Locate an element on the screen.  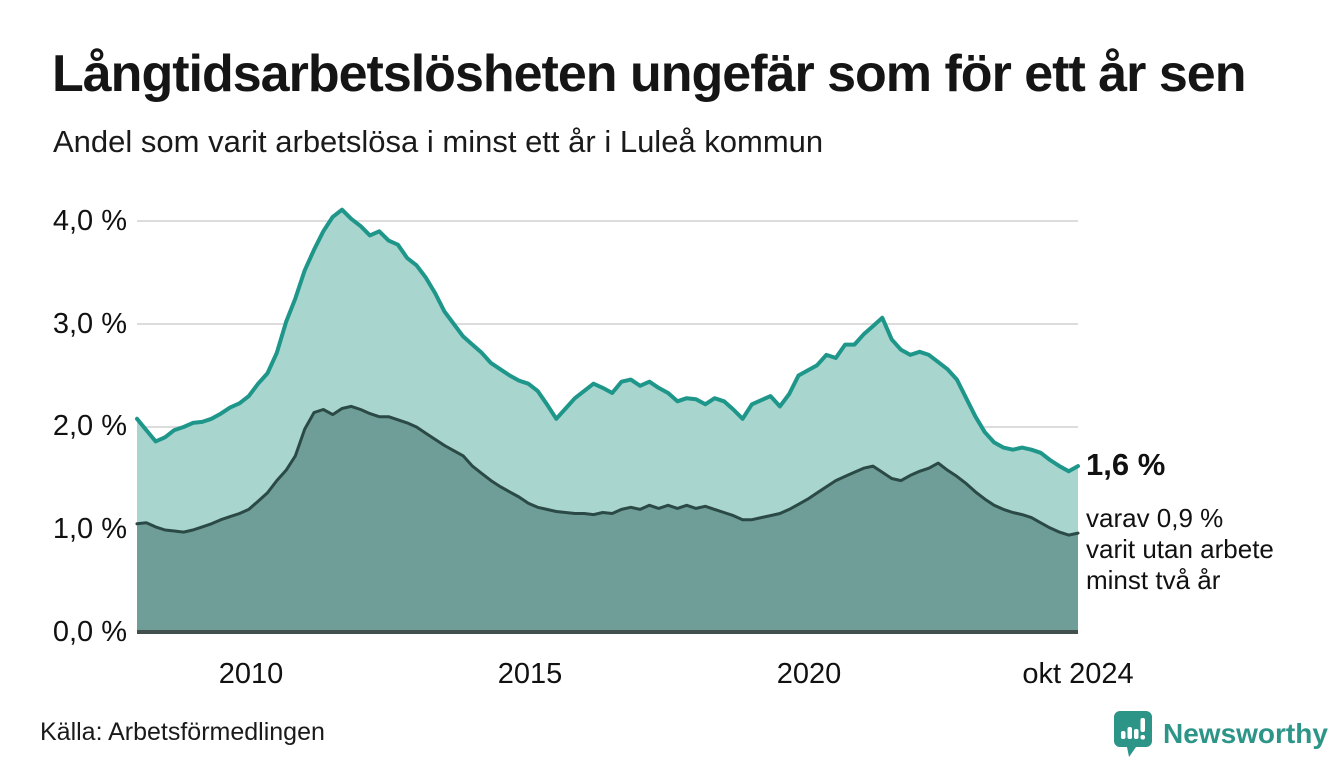
y-tick-label: 3,0 % is located at coordinates (89, 324).